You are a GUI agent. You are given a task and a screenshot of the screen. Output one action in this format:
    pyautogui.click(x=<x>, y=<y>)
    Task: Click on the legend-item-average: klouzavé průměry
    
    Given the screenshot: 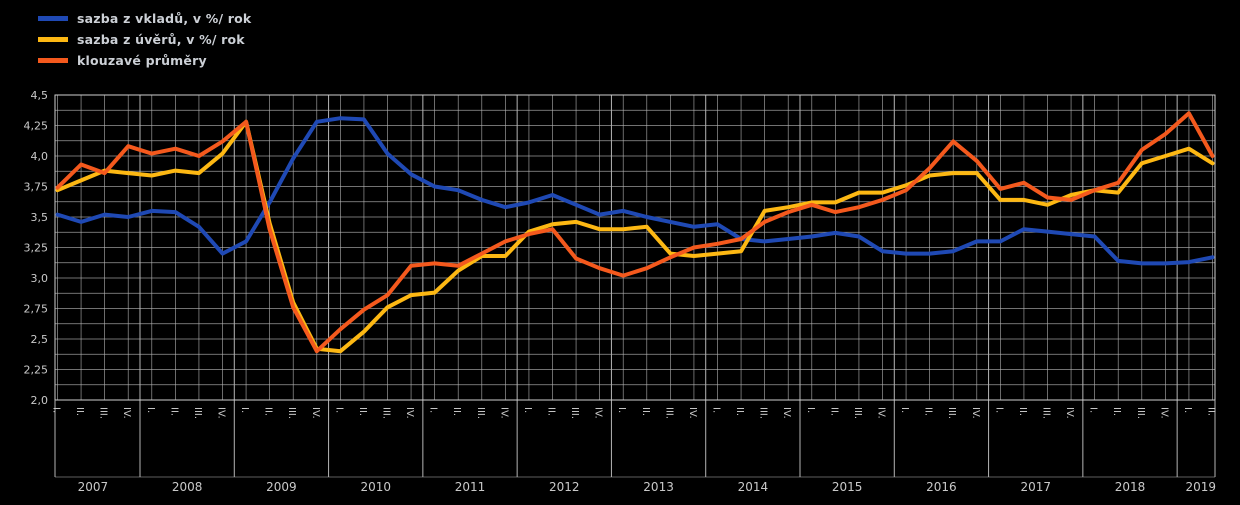 What is the action you would take?
    pyautogui.click(x=144, y=60)
    